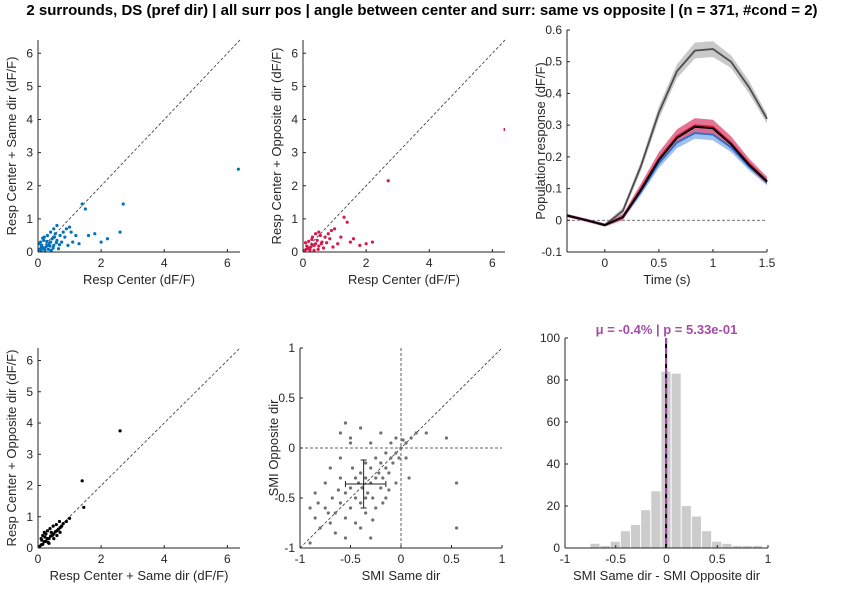 The height and width of the screenshot is (600, 844). I want to click on x-tick-label: 0.5, so click(451, 559).